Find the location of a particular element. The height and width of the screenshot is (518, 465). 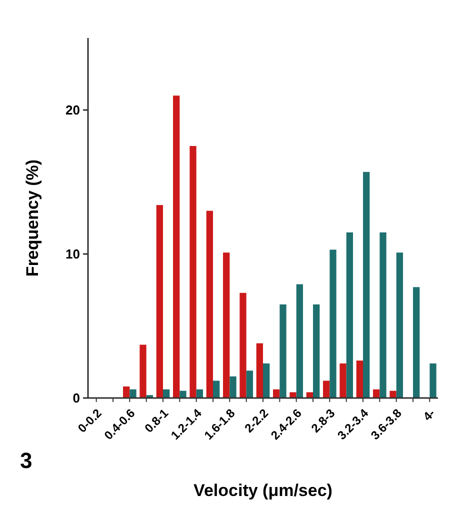

x-axis-title: Velocity (μm/sec) is located at coordinates (263, 490).